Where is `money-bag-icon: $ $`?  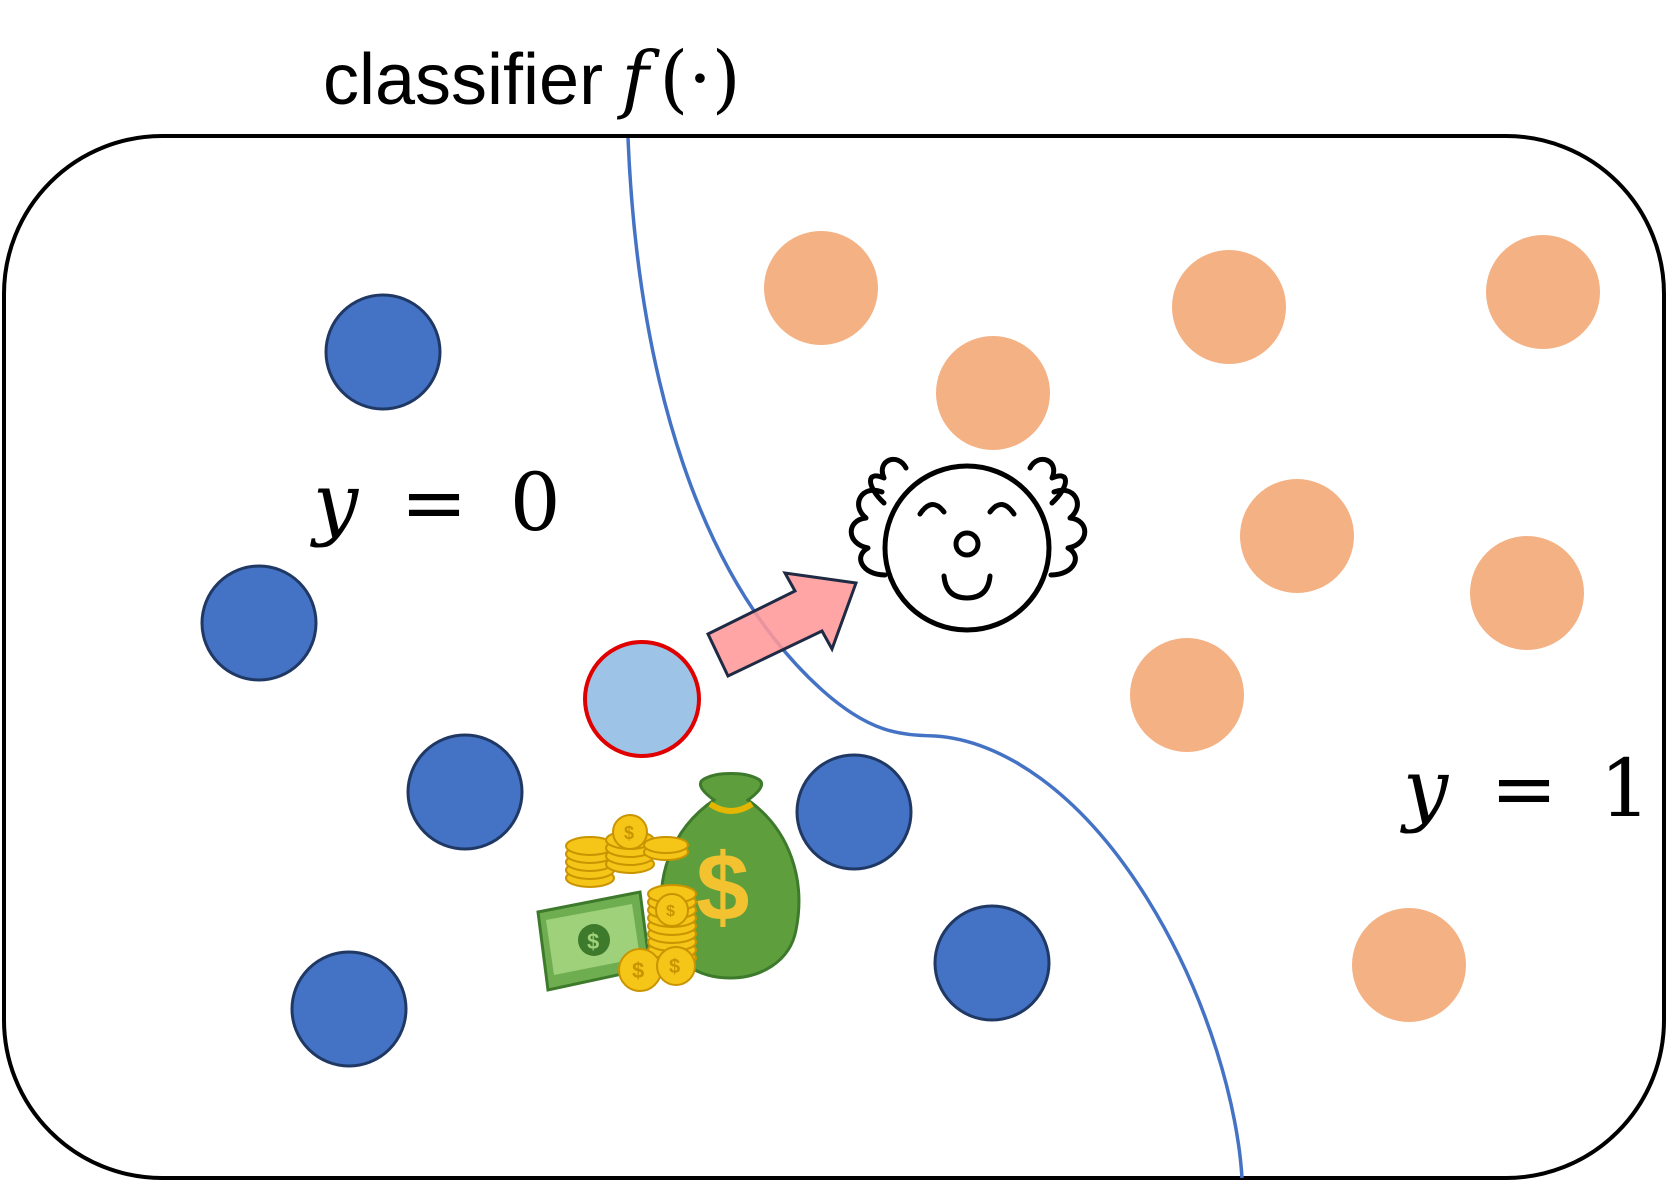
money-bag-icon: $ $ is located at coordinates (668, 882).